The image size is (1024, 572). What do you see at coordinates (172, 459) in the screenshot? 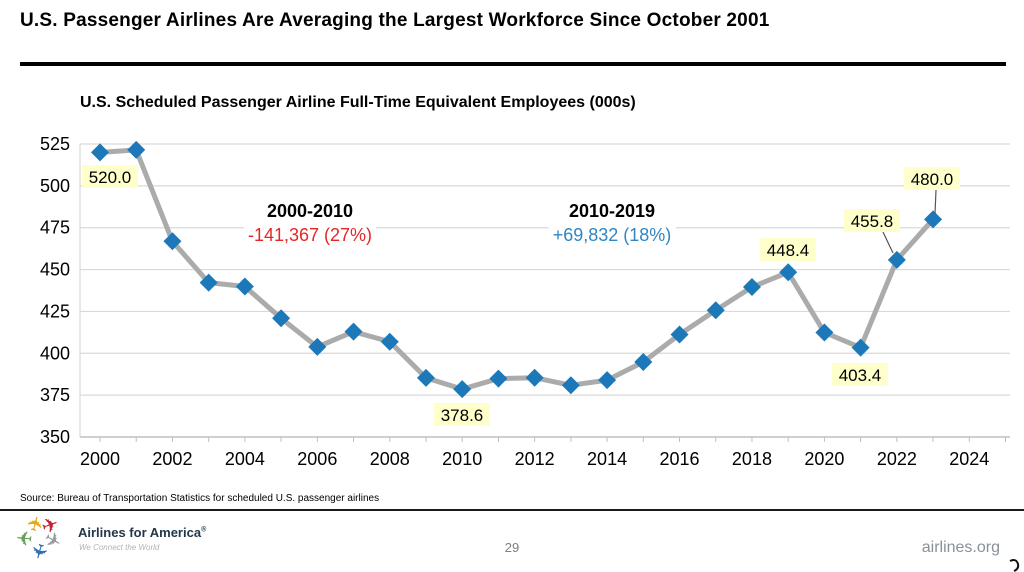
I see `x-tick-label: 2002` at bounding box center [172, 459].